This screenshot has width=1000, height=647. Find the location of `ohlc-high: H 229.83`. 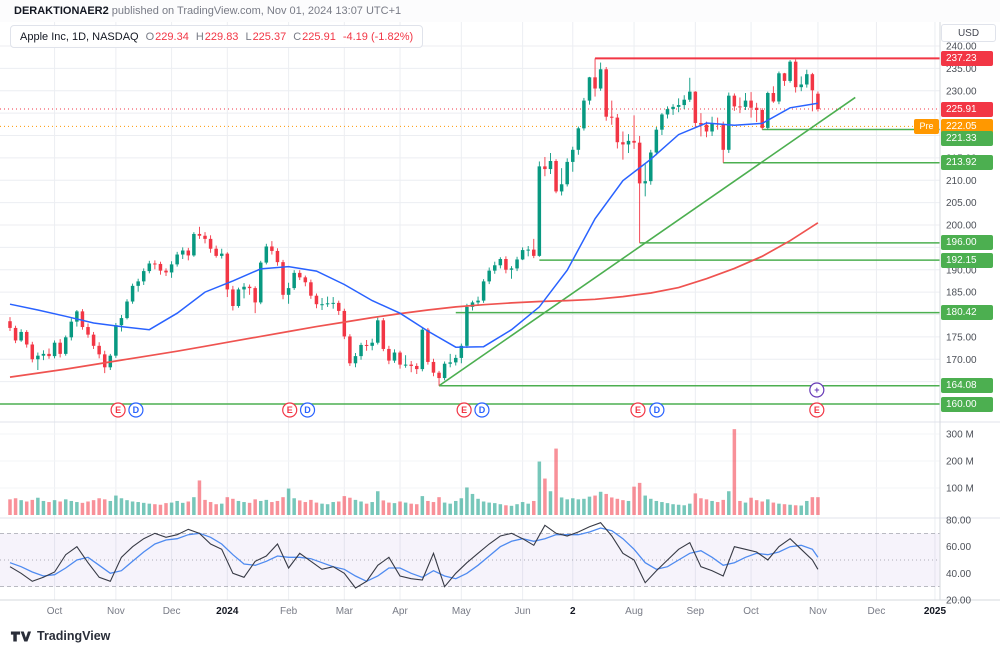

ohlc-high: H 229.83 is located at coordinates (217, 36).